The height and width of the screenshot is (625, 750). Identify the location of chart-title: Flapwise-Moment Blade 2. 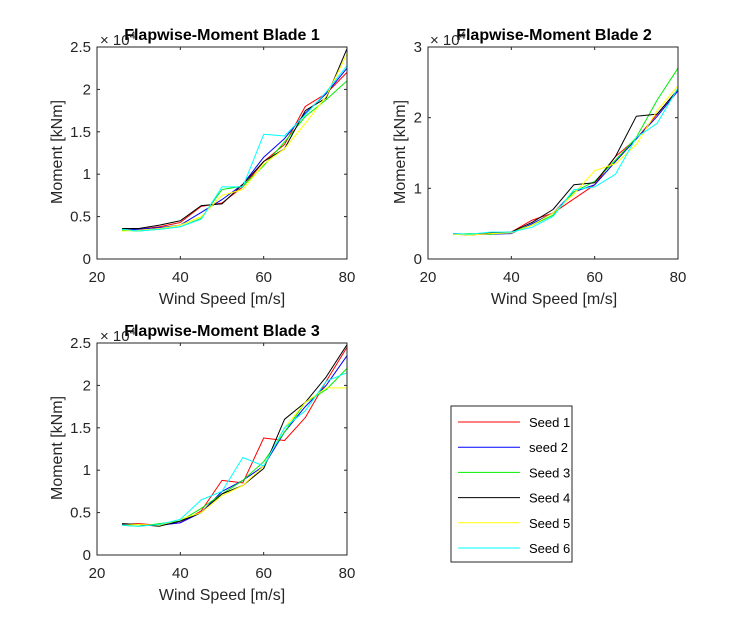
(554, 35).